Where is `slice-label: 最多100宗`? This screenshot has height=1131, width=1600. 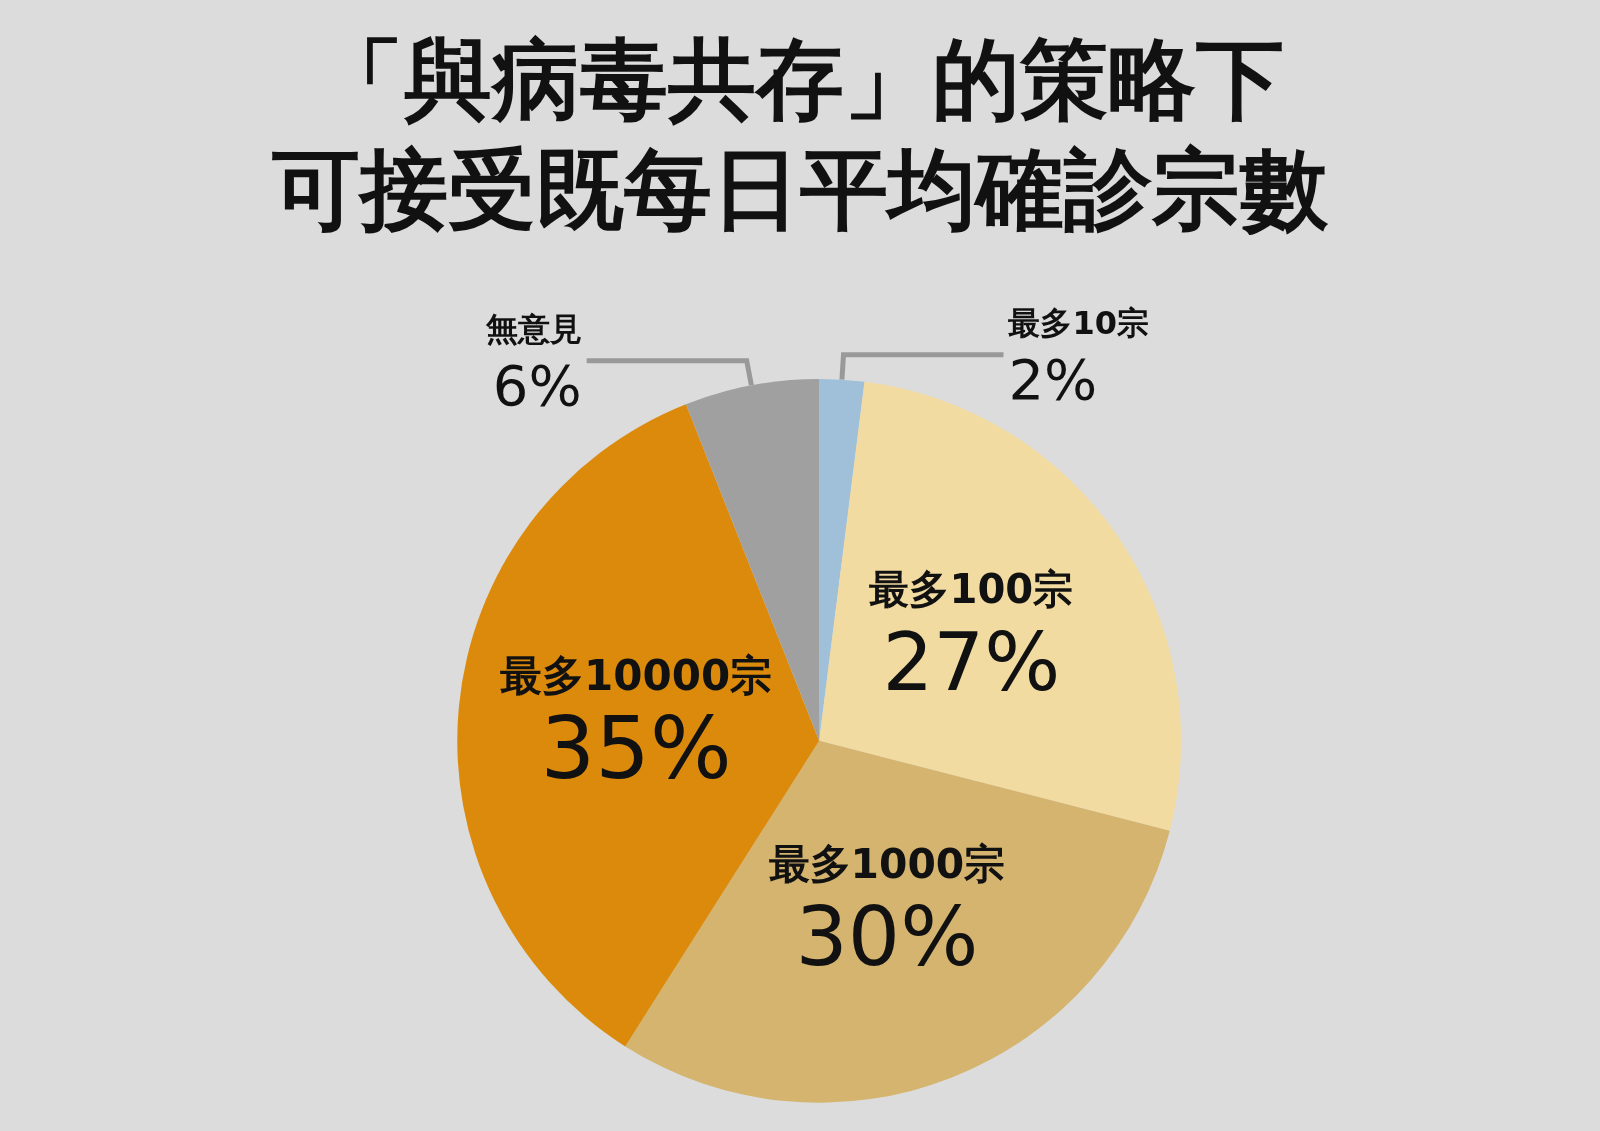 slice-label: 最多100宗 is located at coordinates (971, 589).